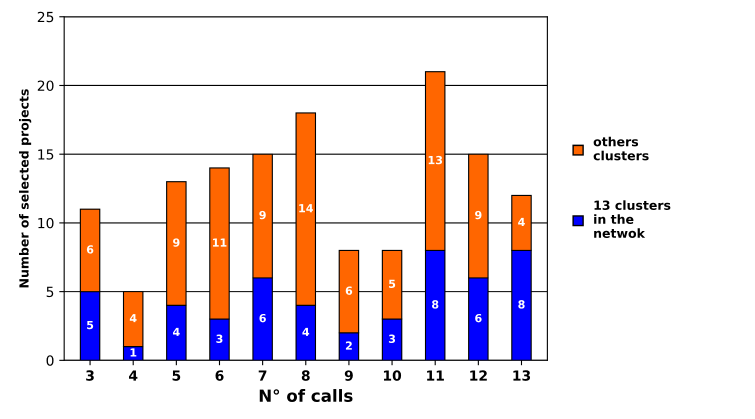 The width and height of the screenshot is (755, 419). I want to click on x-tick-label: 6, so click(220, 375).